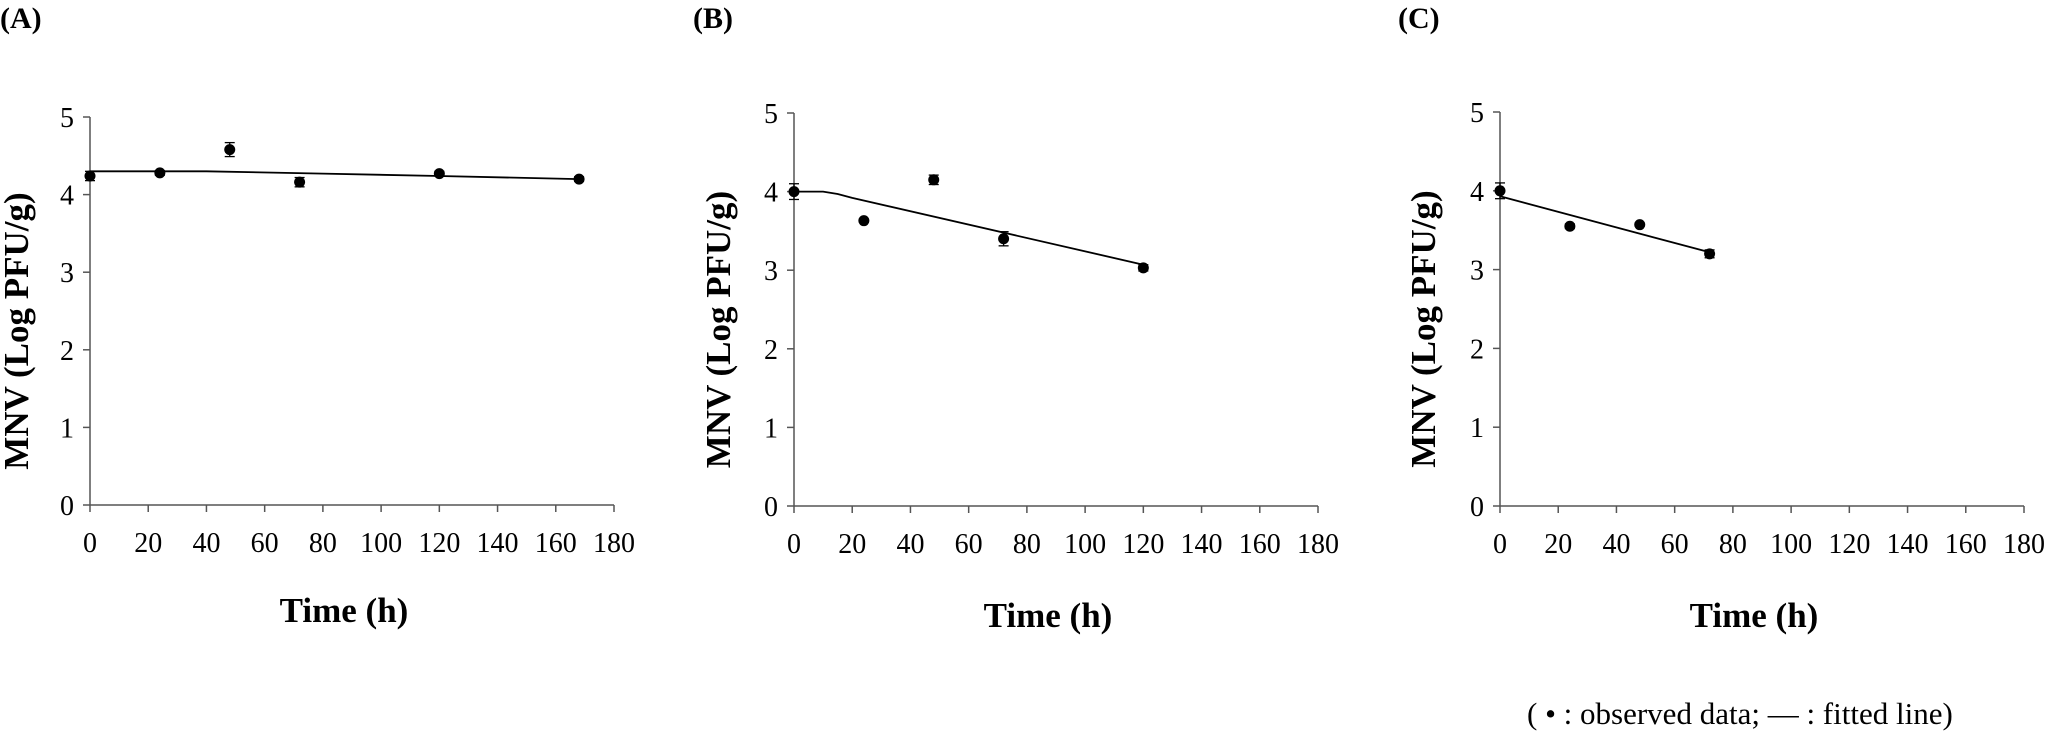 This screenshot has height=734, width=2051. What do you see at coordinates (21, 18) in the screenshot?
I see `panel-label: (A)` at bounding box center [21, 18].